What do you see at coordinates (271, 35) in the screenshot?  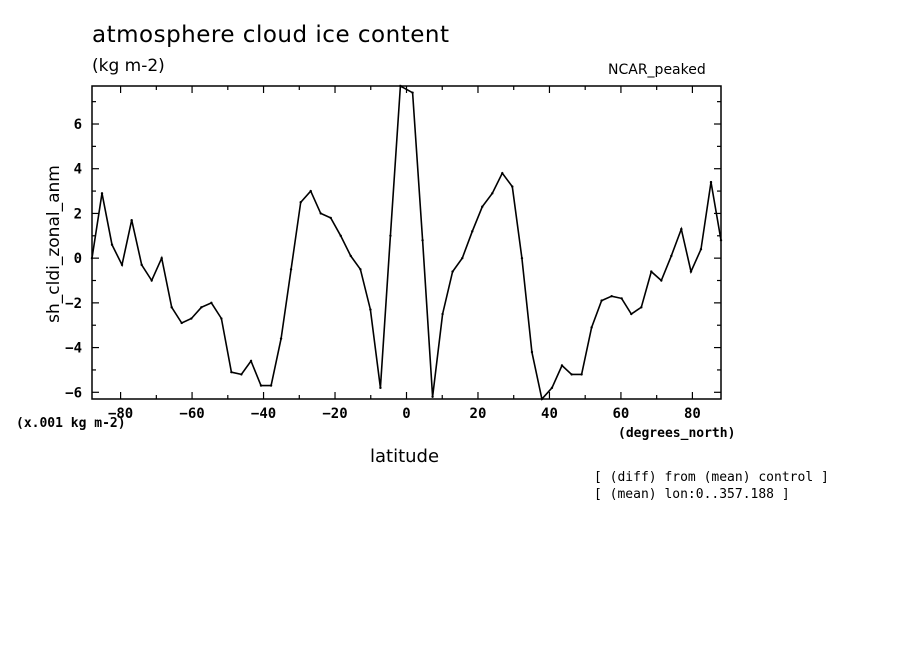 I see `chart-title: atmosphere cloud ice content` at bounding box center [271, 35].